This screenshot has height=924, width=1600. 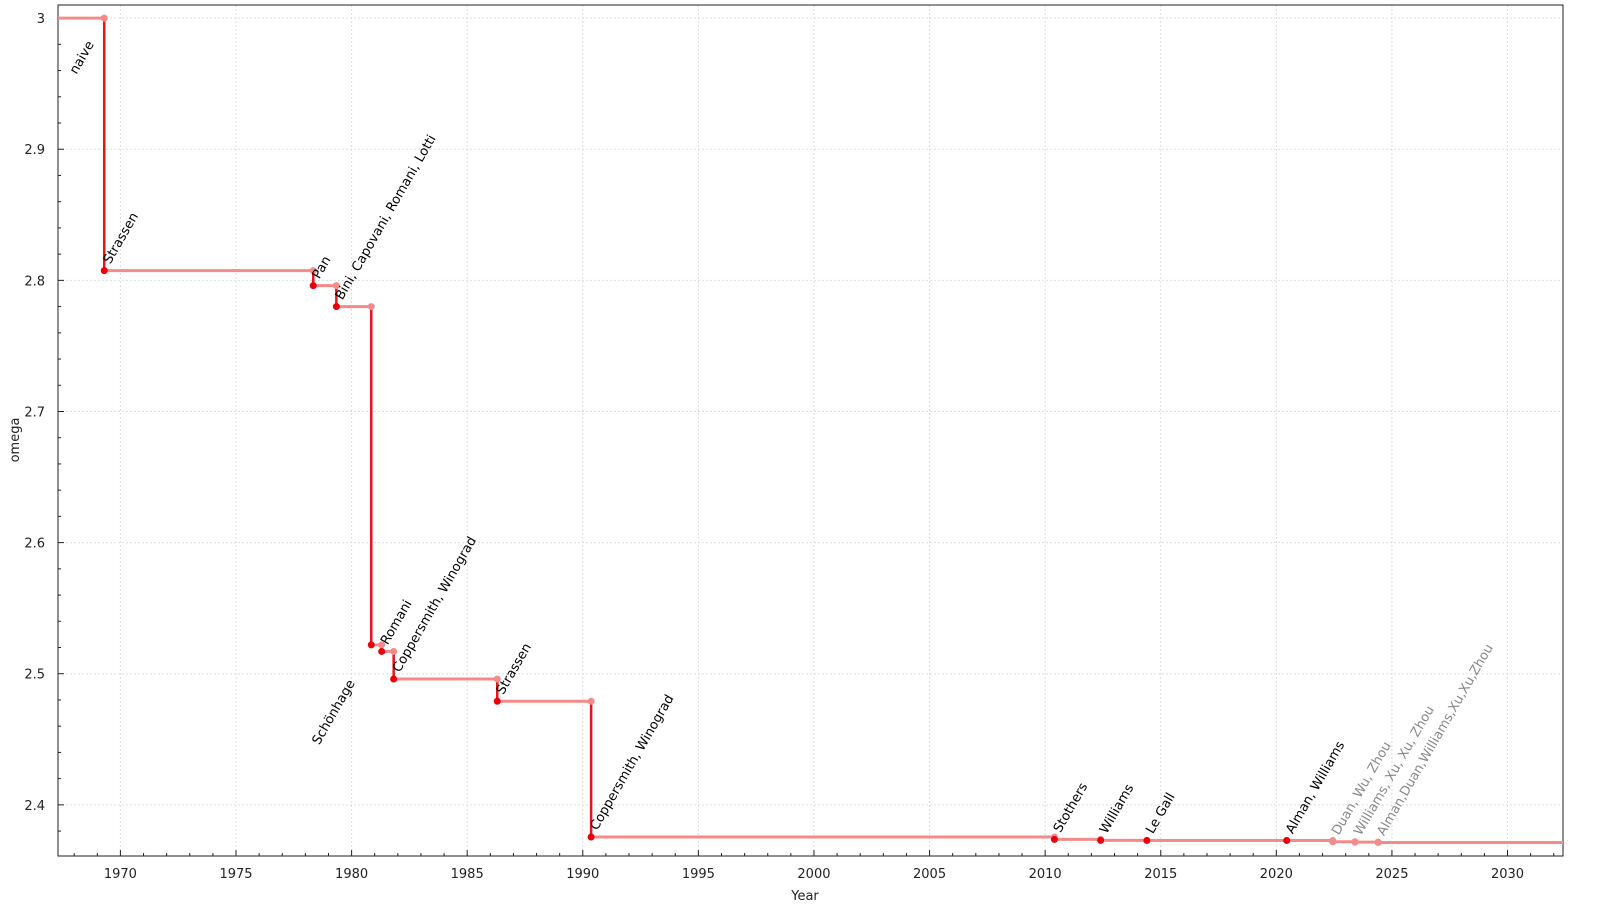 I want to click on x-tick-label: 1970, so click(x=120, y=874).